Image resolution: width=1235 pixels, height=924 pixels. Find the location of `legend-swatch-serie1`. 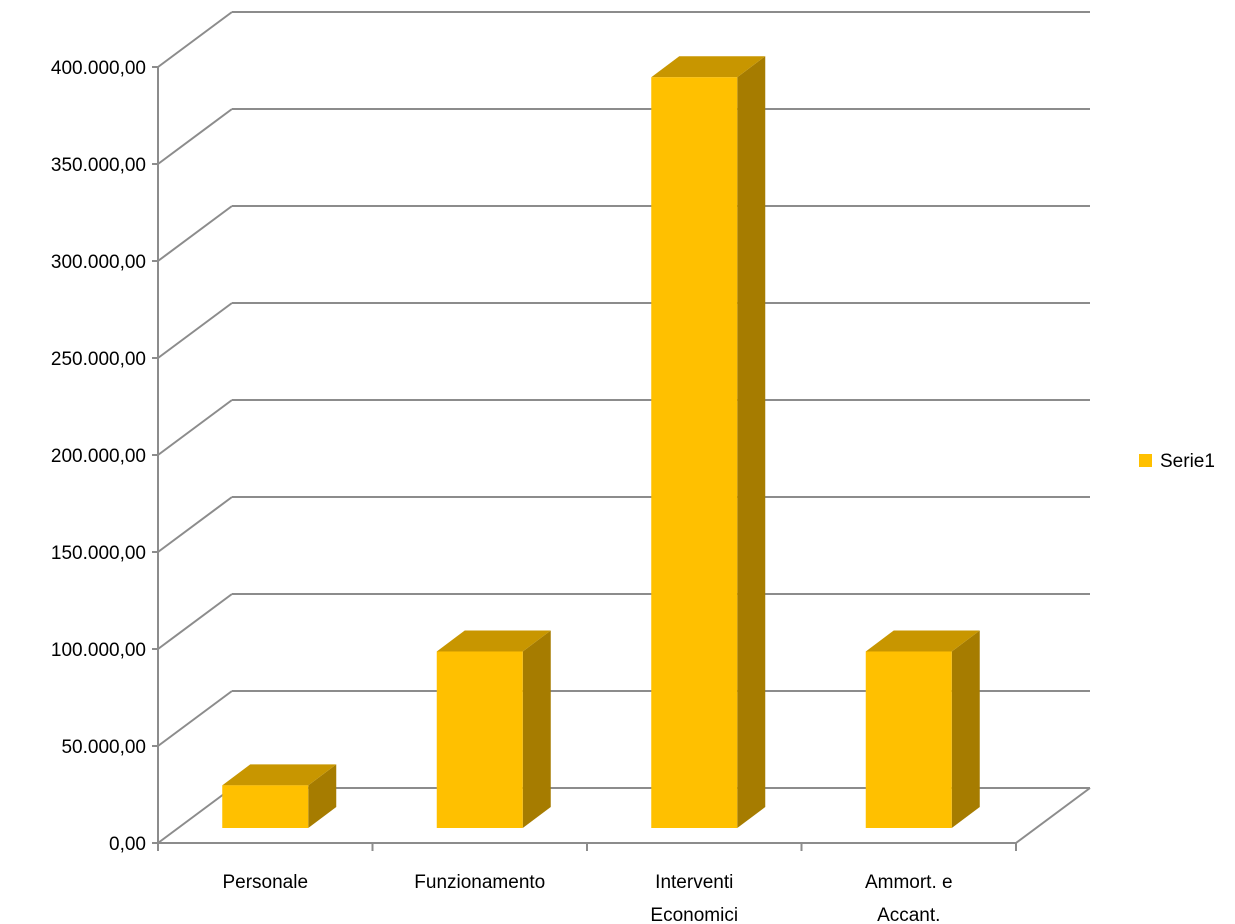

legend-swatch-serie1 is located at coordinates (1145, 460).